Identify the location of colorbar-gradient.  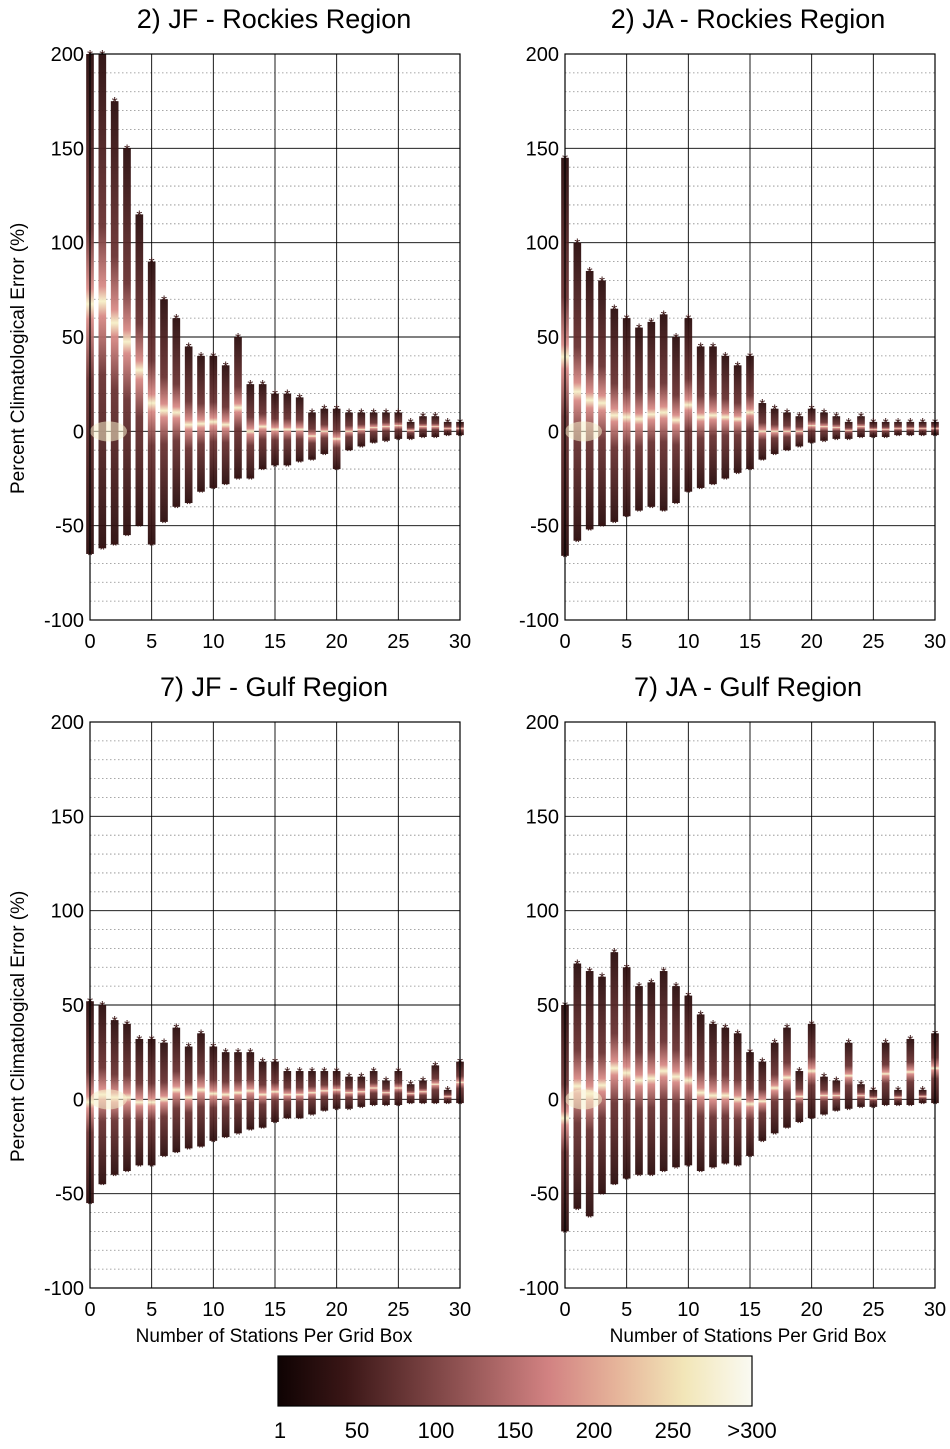
(515, 1381).